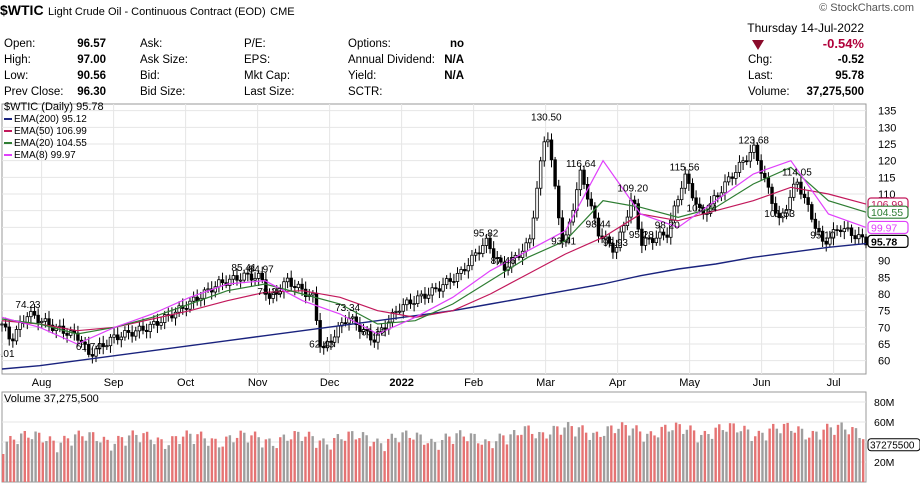 This screenshot has height=484, width=920. Describe the element at coordinates (255, 44) in the screenshot. I see `quote-label: P/E:` at that location.